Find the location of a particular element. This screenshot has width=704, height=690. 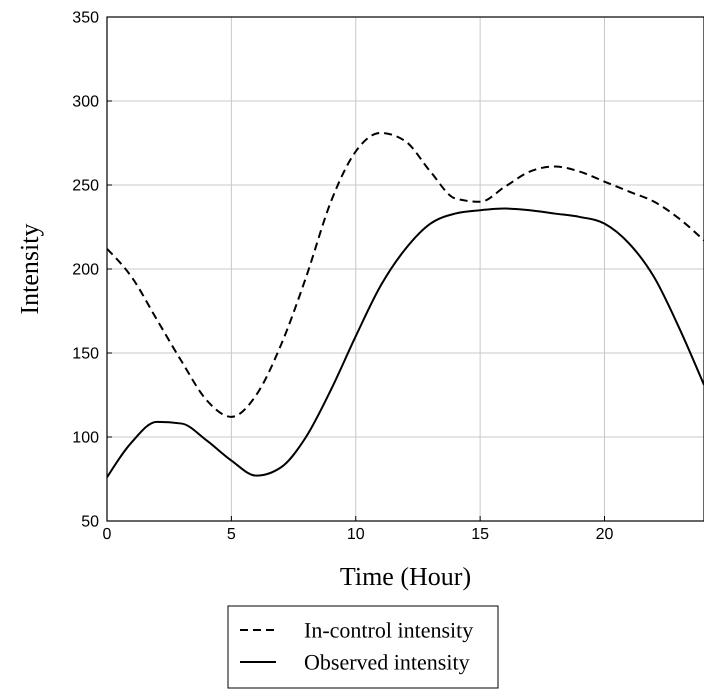

y-tick-label: 350 is located at coordinates (86, 18).